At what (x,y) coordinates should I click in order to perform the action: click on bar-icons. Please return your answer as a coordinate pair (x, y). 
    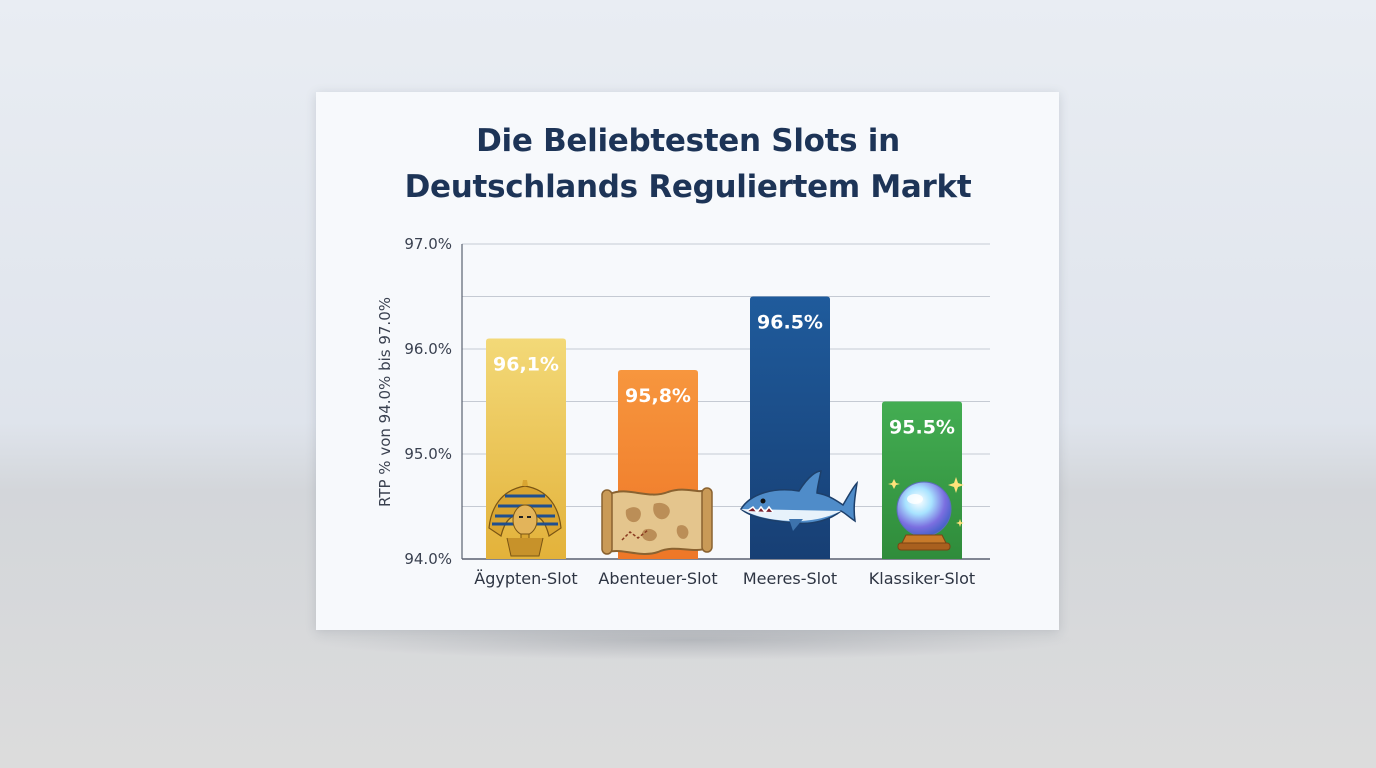
    Looking at the image, I should click on (726, 513).